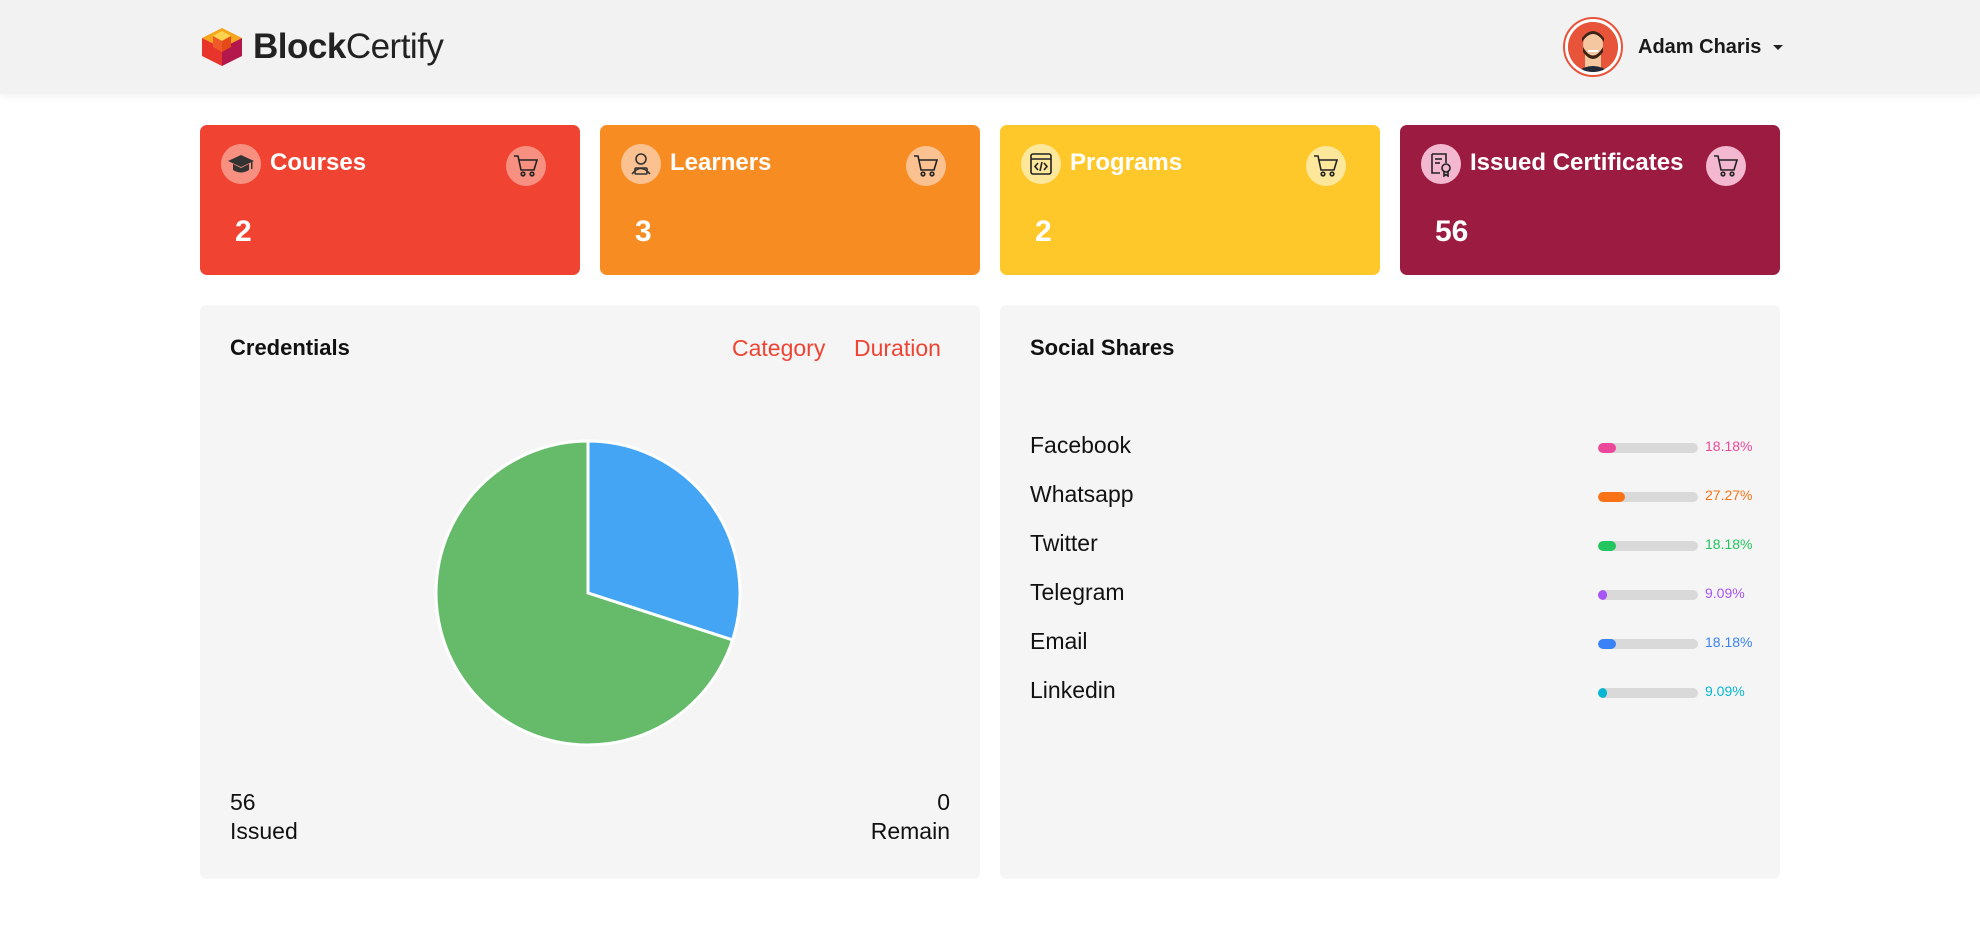 This screenshot has height=934, width=1980. I want to click on stat-card-learners: Learners 3, so click(790, 200).